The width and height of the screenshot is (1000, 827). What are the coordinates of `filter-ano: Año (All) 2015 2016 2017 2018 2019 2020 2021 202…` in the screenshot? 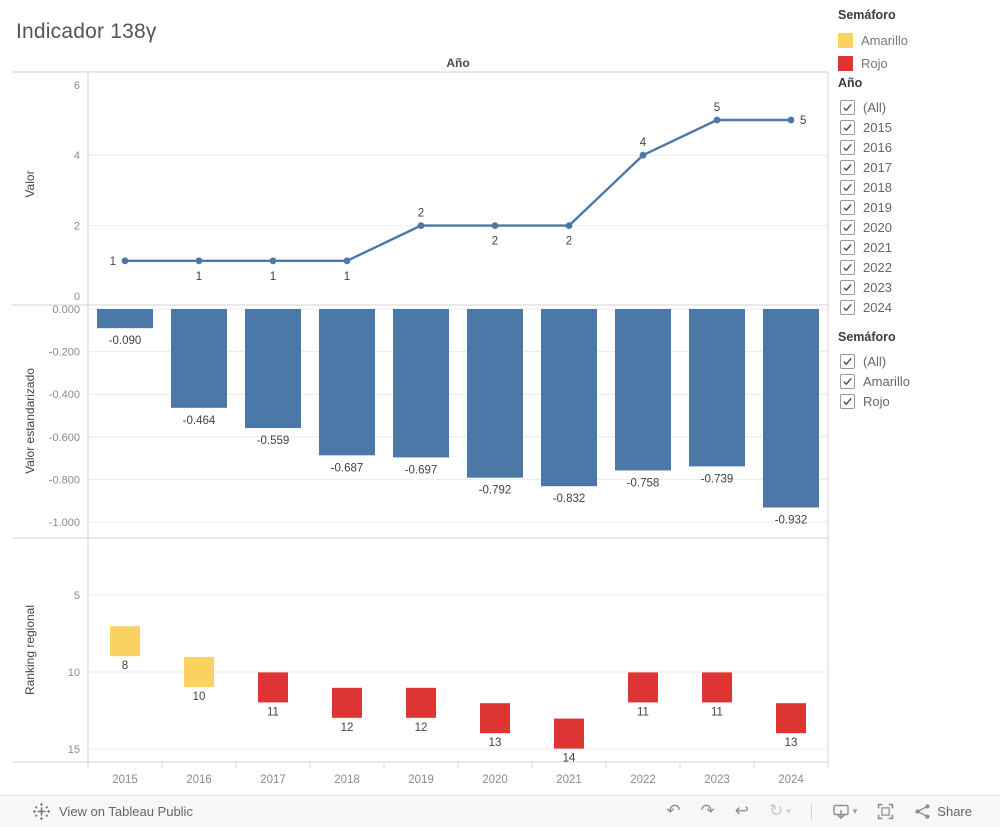 It's located at (865, 196).